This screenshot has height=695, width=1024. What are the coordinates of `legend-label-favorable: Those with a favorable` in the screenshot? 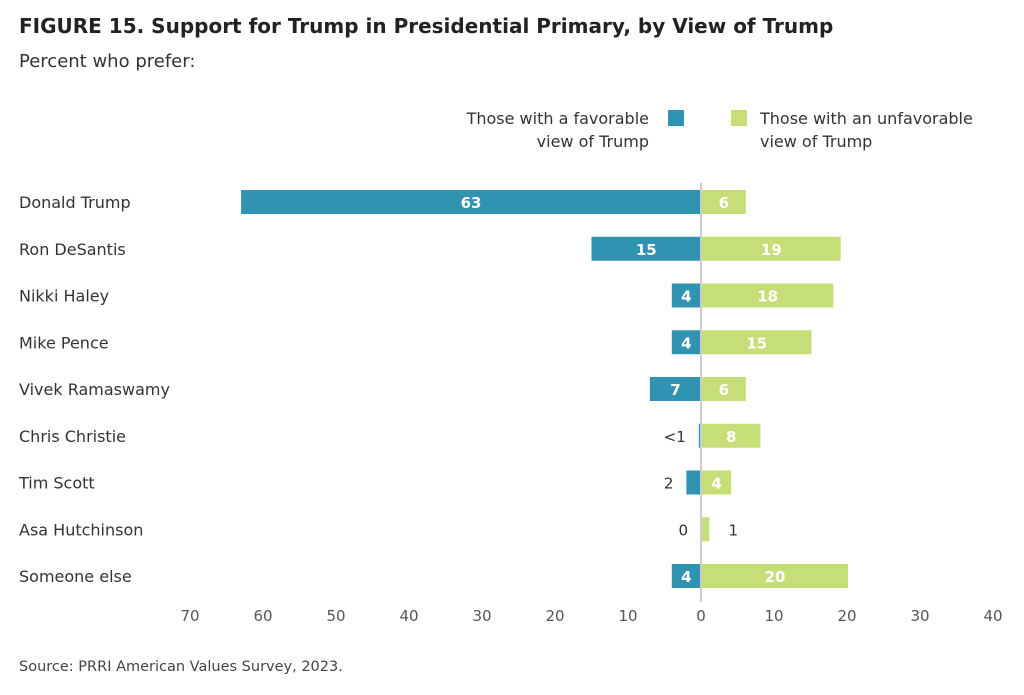 It's located at (557, 118).